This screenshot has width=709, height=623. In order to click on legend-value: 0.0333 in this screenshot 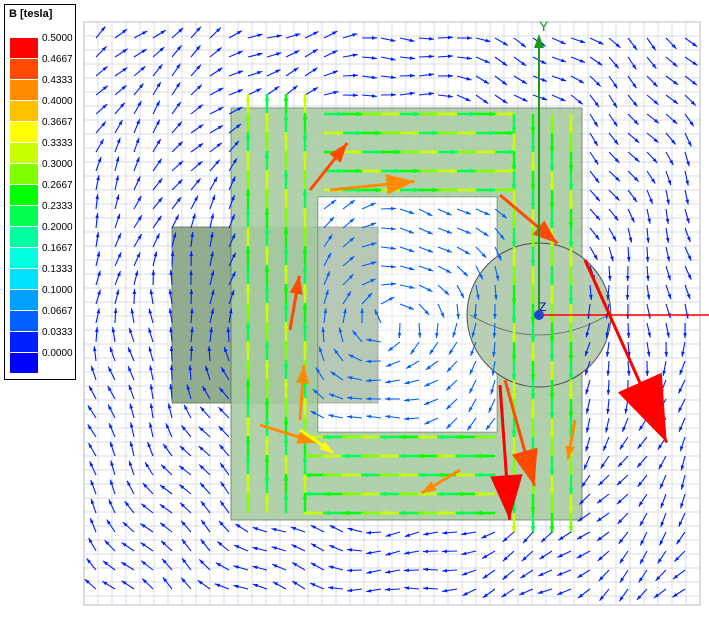, I will do `click(57, 332)`.